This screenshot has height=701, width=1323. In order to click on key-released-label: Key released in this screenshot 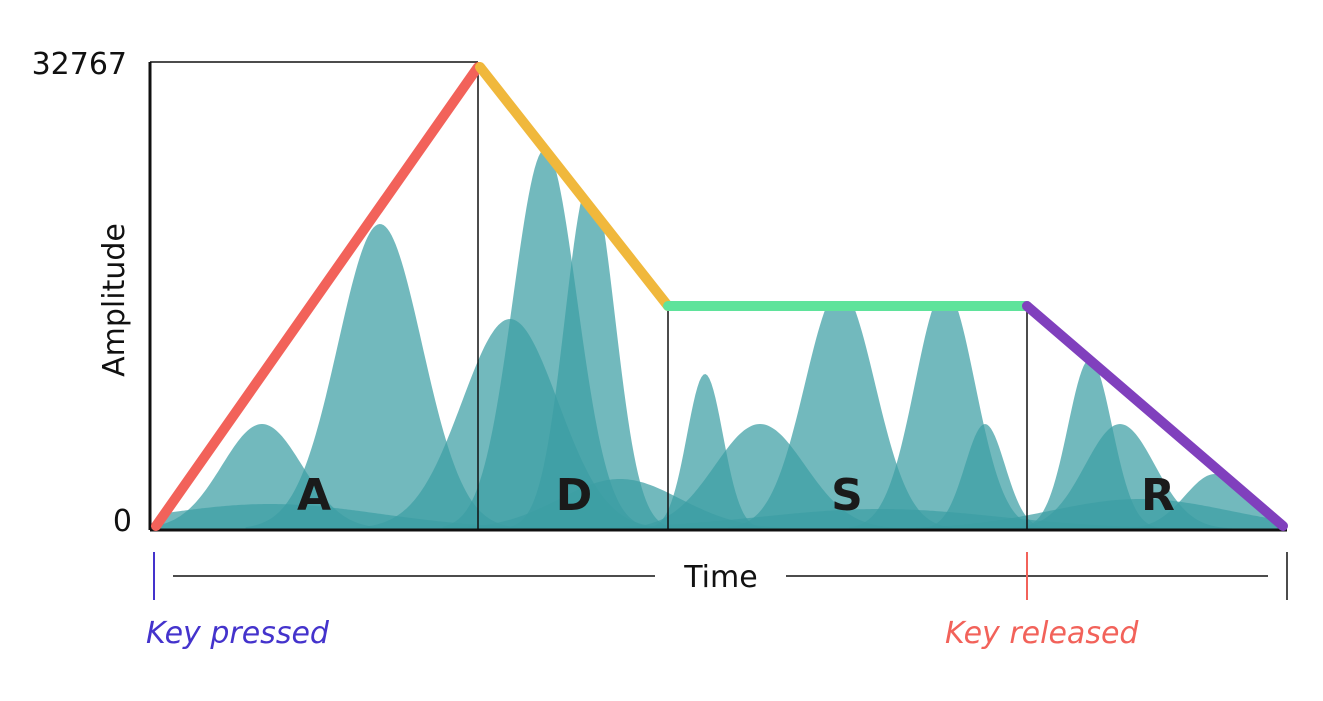, I will do `click(1042, 633)`.